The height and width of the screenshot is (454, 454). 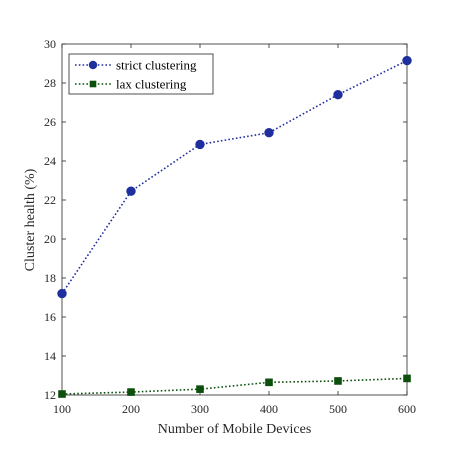 What do you see at coordinates (156, 65) in the screenshot?
I see `legend-label: strict clustering` at bounding box center [156, 65].